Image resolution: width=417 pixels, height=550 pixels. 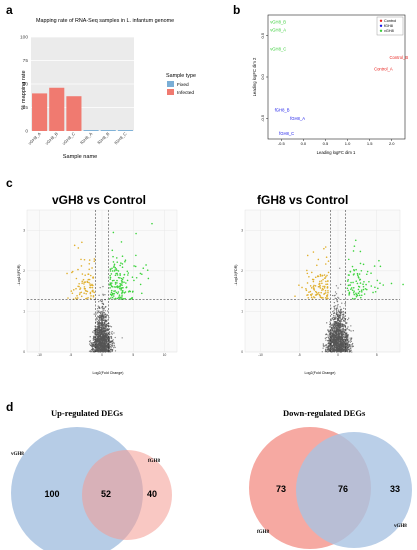 I want to click on chart-a-legend-label-fixed: Fixed, so click(x=183, y=85).